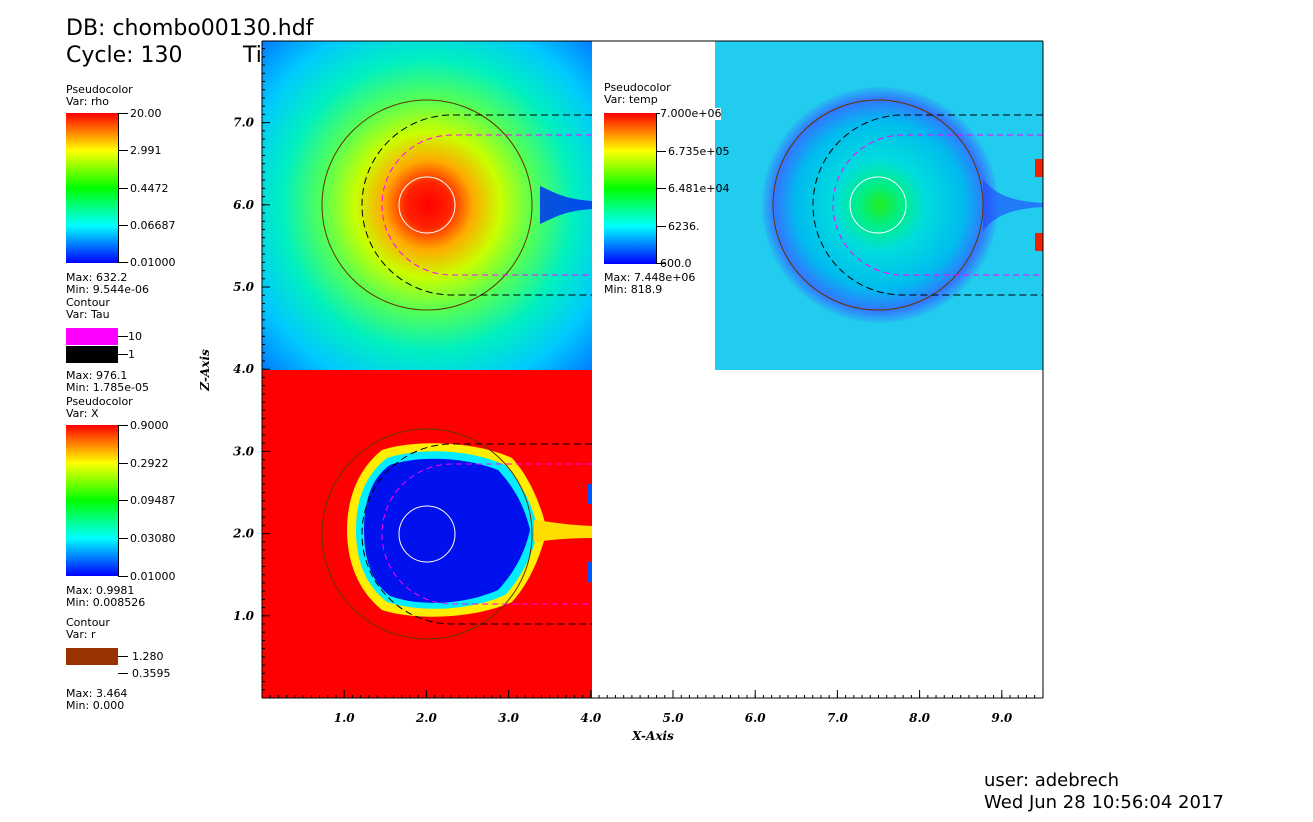  I want to click on x-wake, so click(563, 531).